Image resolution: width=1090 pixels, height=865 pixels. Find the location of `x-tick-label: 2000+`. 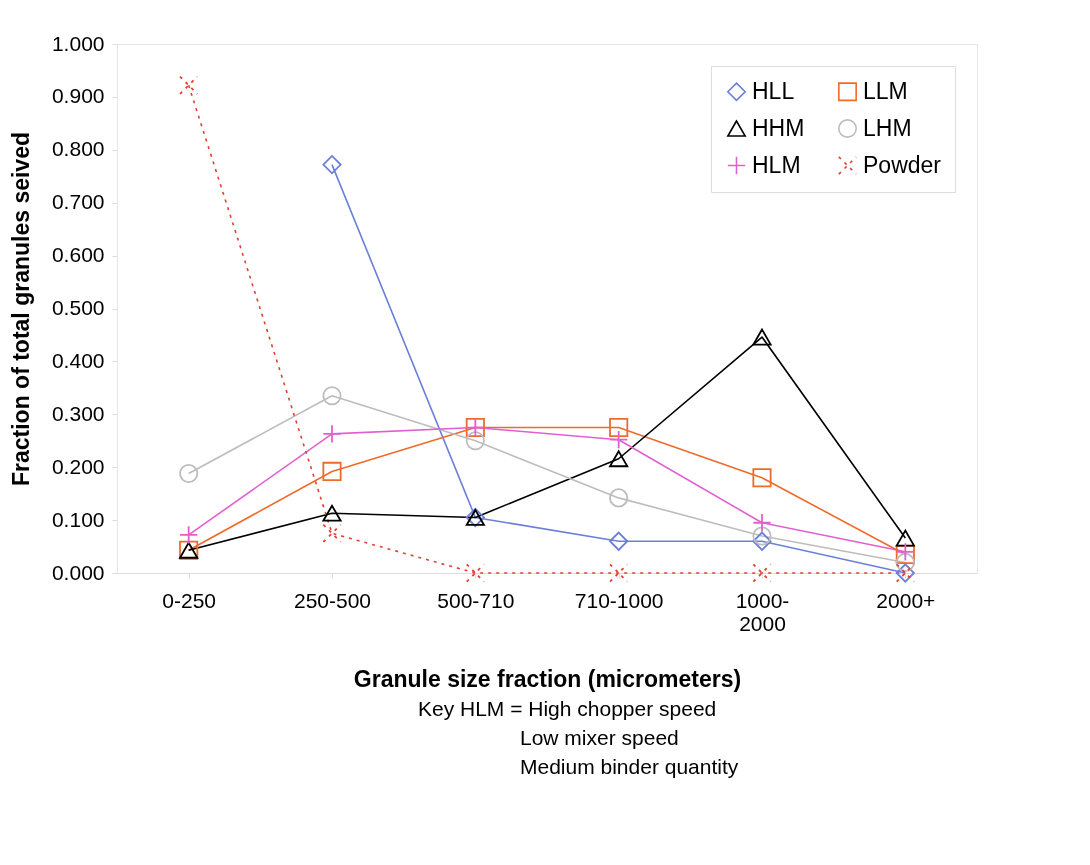

x-tick-label: 2000+ is located at coordinates (906, 600).